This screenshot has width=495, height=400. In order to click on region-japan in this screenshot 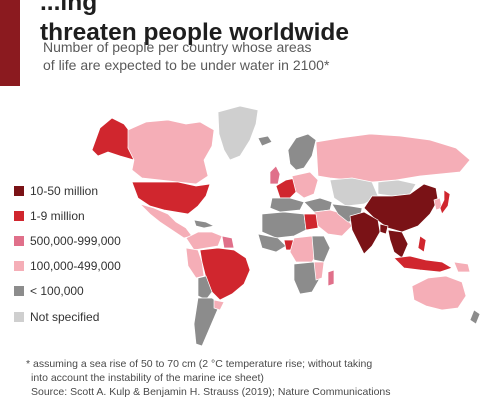, I will do `click(445, 202)`.